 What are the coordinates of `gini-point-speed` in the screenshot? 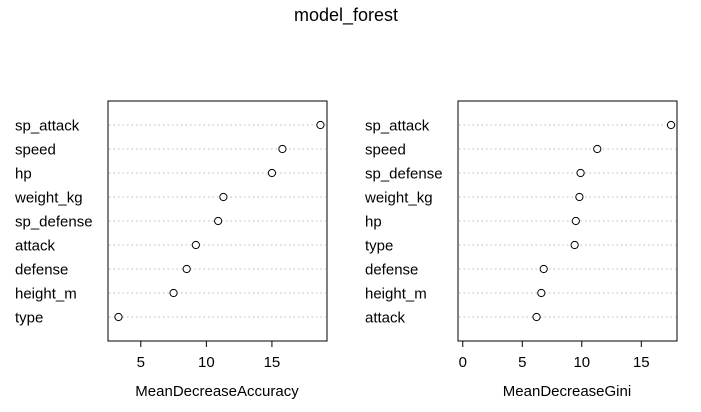 It's located at (597, 149).